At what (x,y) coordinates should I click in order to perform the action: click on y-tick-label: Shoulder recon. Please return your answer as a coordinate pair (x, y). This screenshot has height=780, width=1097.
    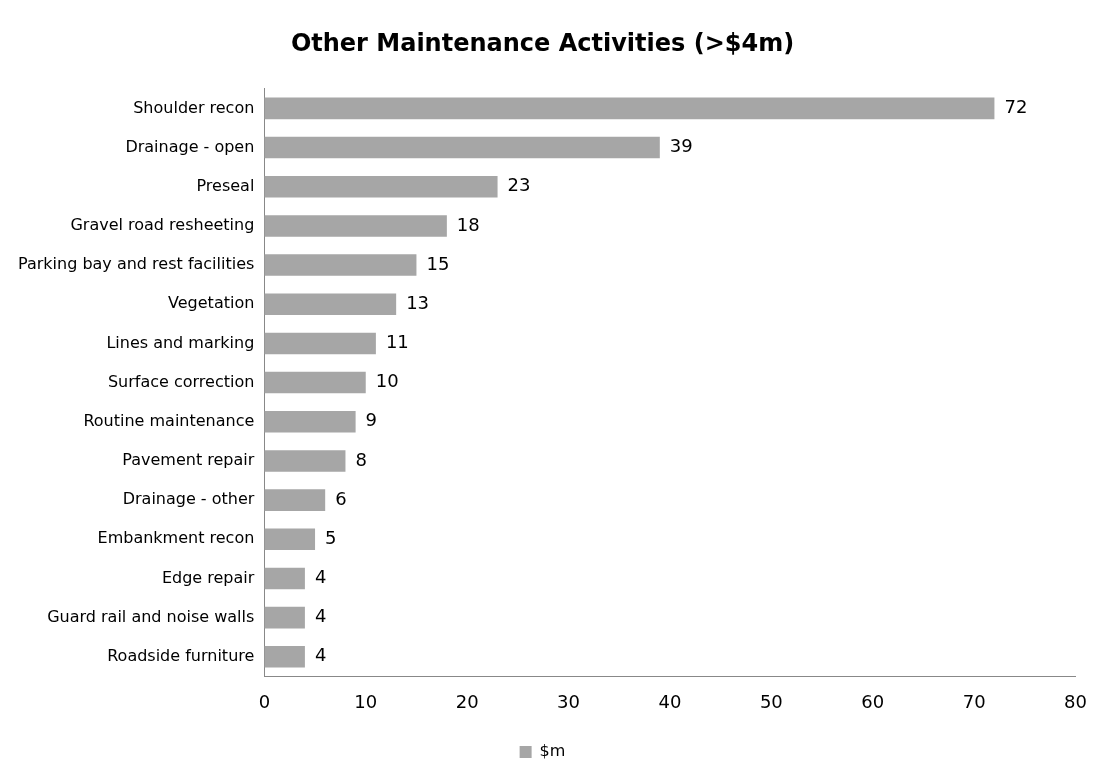
    Looking at the image, I should click on (194, 107).